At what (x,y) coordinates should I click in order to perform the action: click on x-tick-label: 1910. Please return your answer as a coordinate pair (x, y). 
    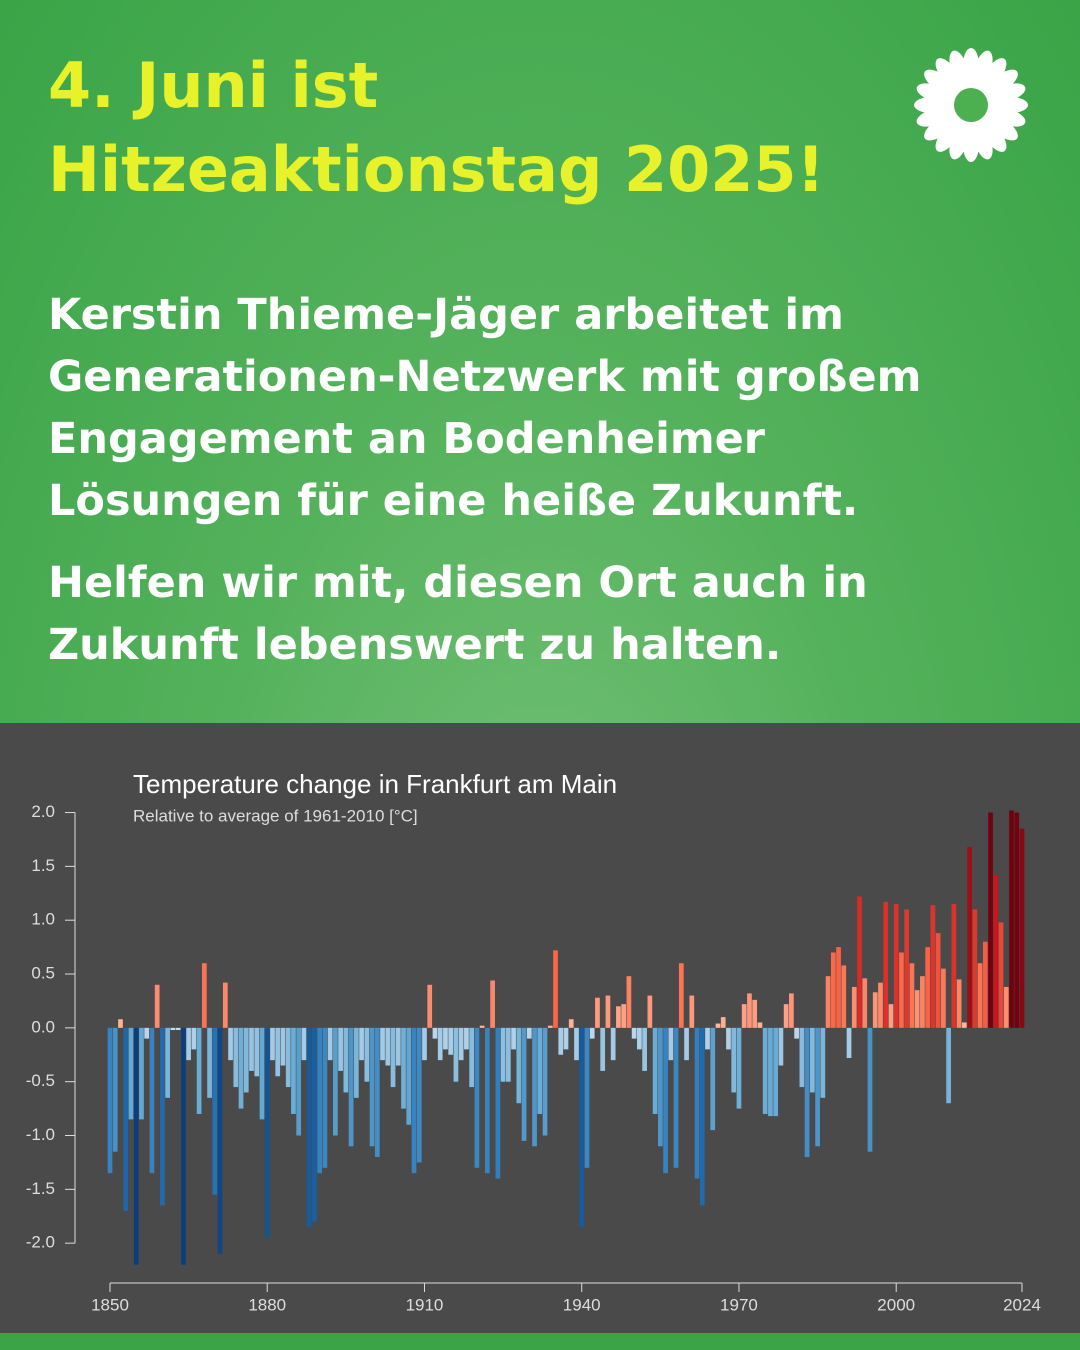
    Looking at the image, I should click on (425, 1304).